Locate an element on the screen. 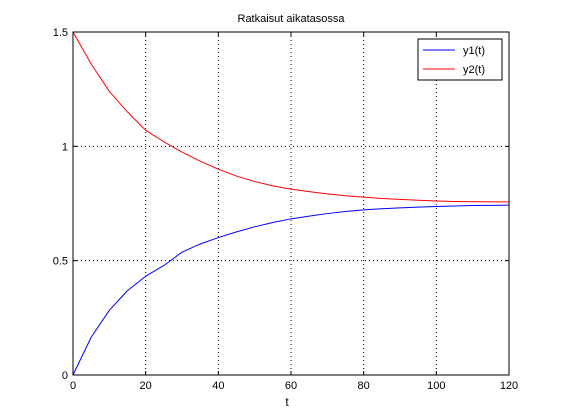 The height and width of the screenshot is (420, 561). chart-title: Ratkaisut aikatasossa is located at coordinates (292, 19).